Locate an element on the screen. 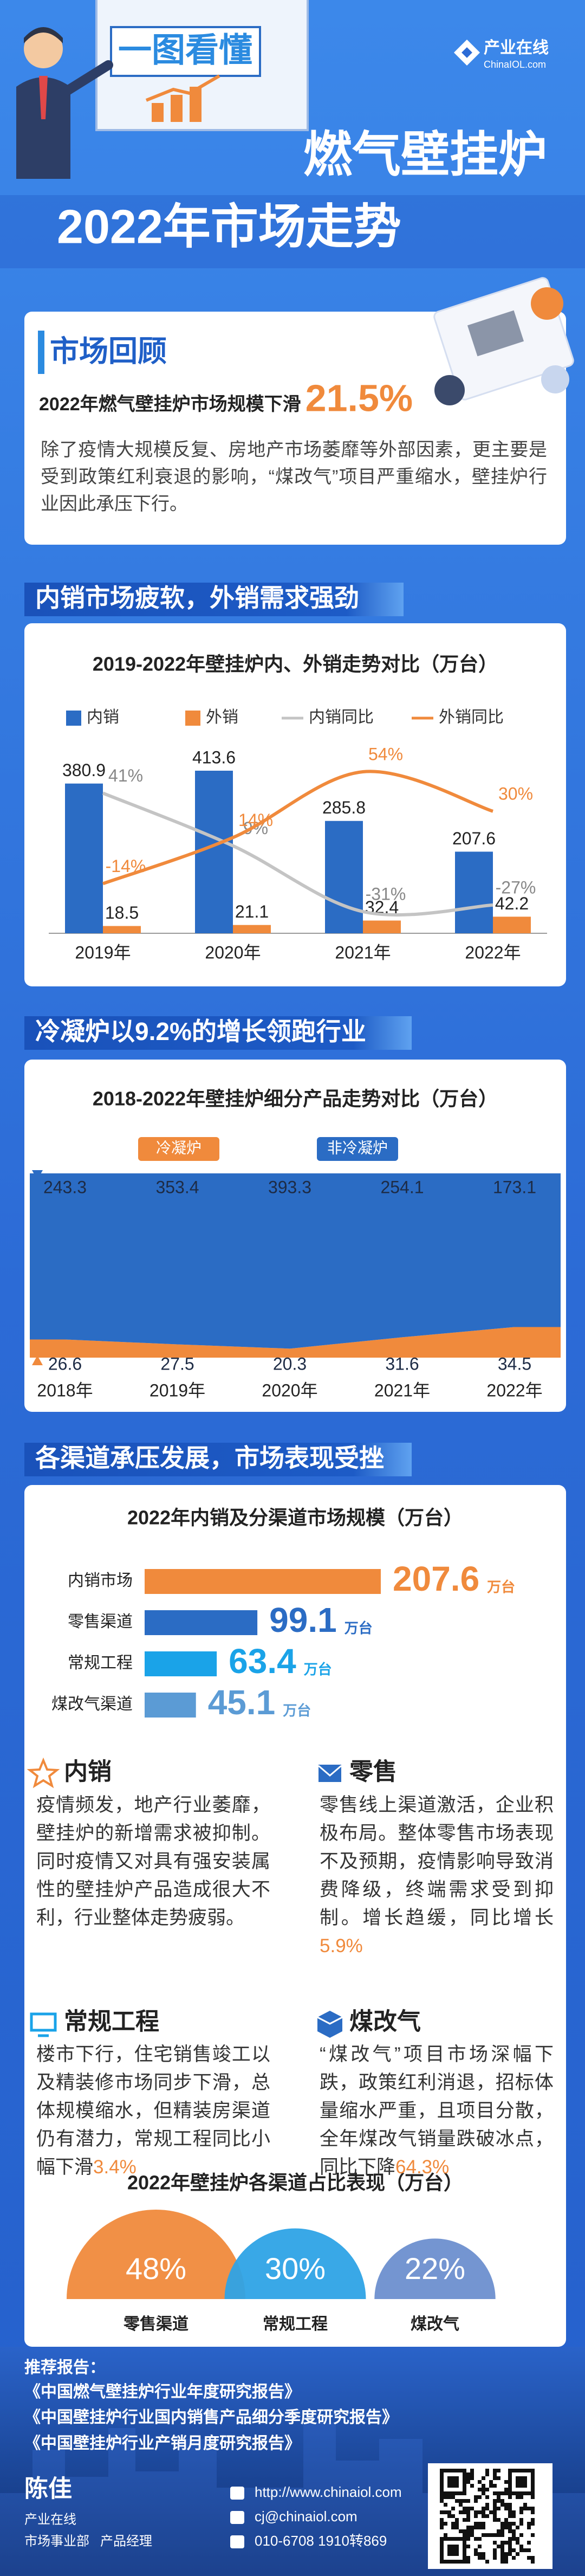  value-label: 34.5 is located at coordinates (514, 1363).